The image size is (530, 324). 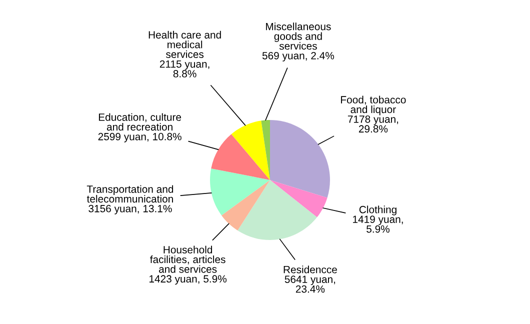 What do you see at coordinates (298, 57) in the screenshot?
I see `data-label: 569 yuan, 2.4%` at bounding box center [298, 57].